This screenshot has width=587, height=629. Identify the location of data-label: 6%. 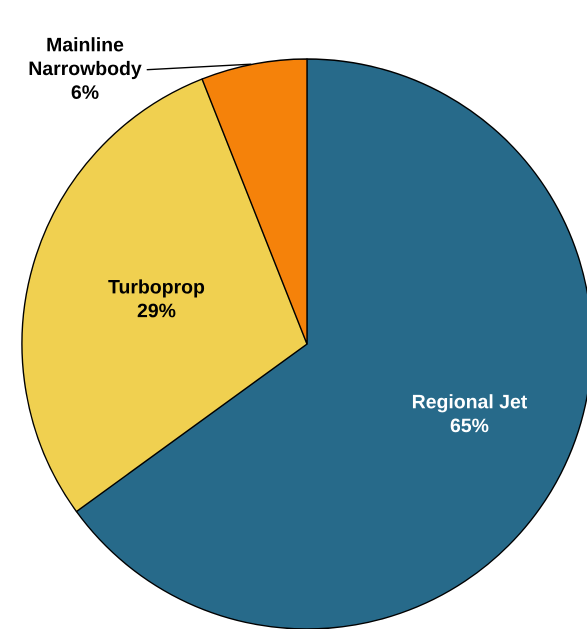
(85, 92).